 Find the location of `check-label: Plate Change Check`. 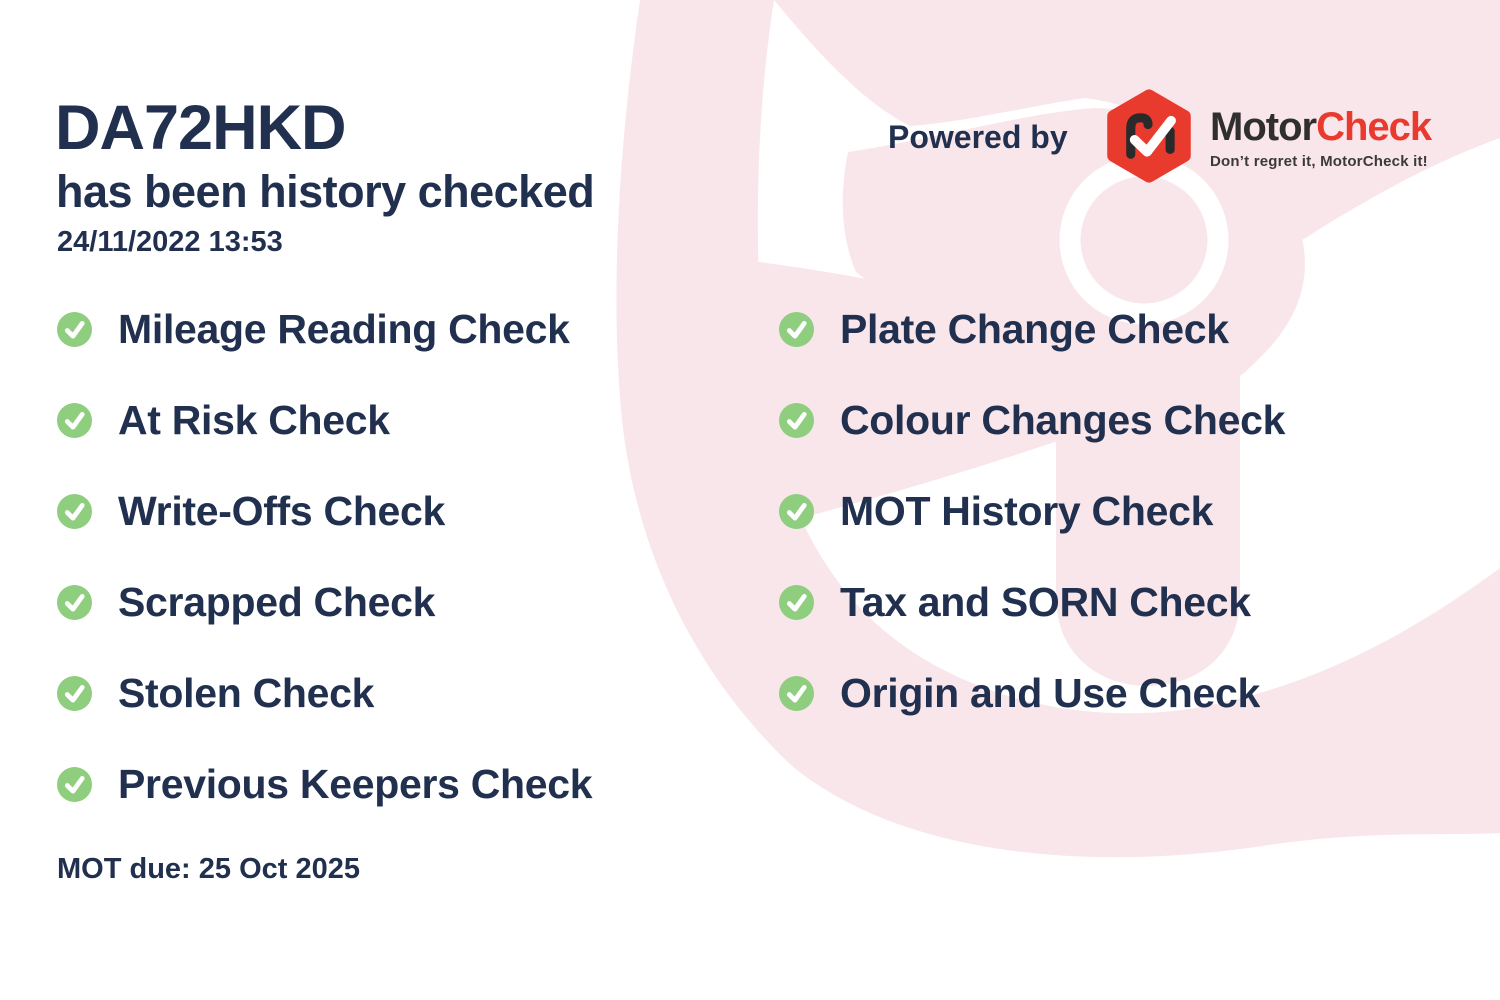

check-label: Plate Change Check is located at coordinates (1034, 329).